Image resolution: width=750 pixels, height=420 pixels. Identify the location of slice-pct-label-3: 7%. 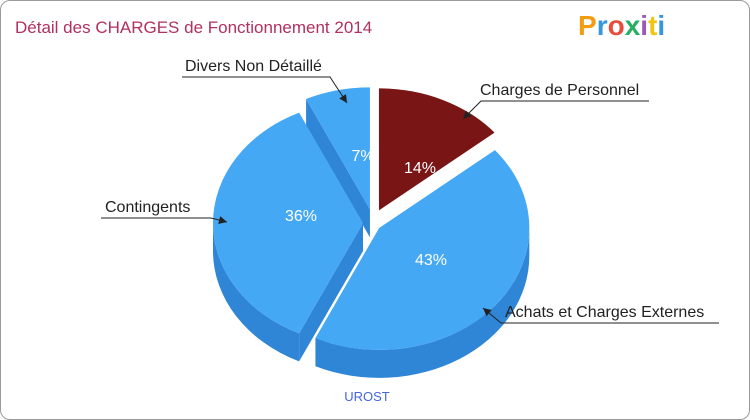
(362, 156).